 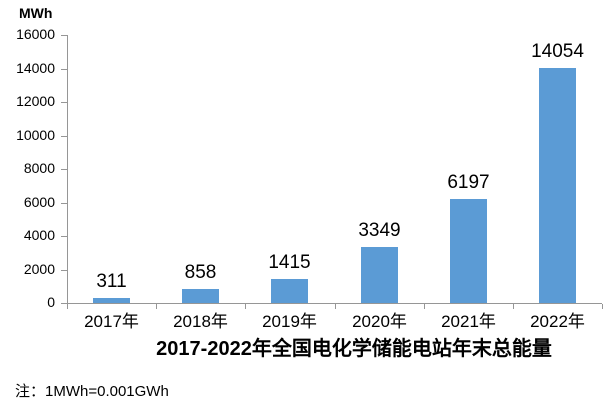 I want to click on y-tick-label: 14000, so click(x=35, y=68).